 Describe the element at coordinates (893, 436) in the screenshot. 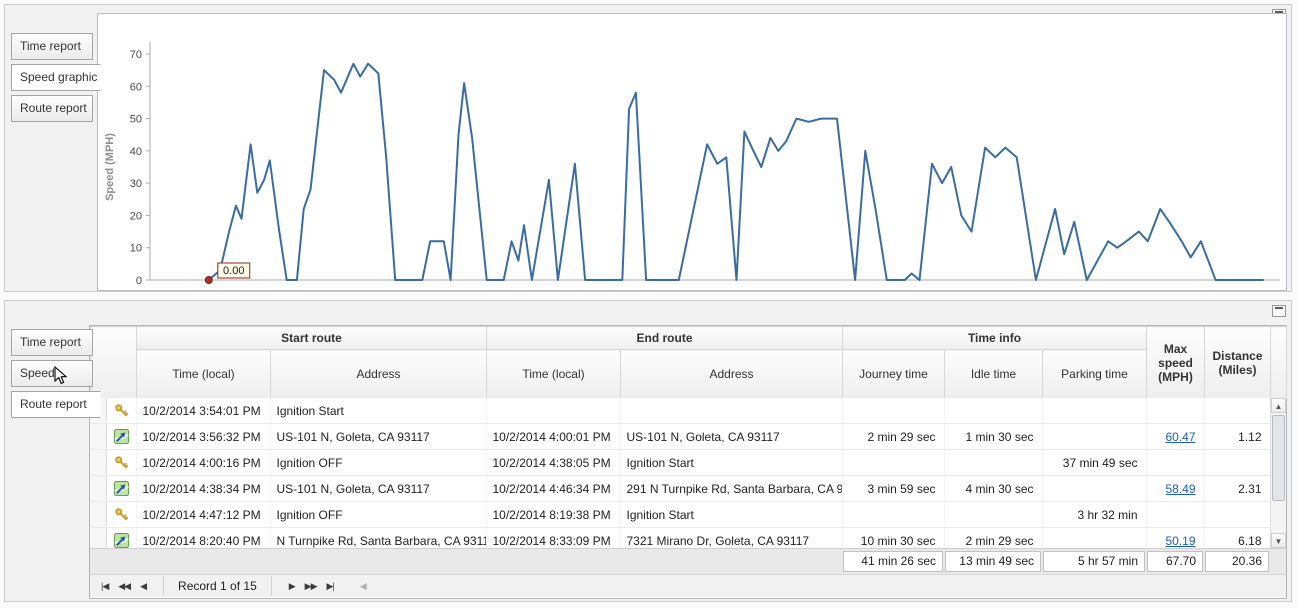

I see `cell-journey-time: 2 min 29 sec` at that location.